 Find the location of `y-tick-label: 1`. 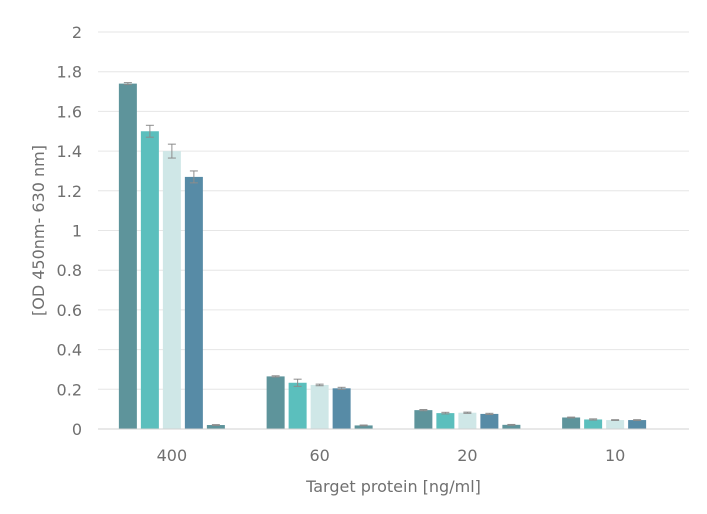

y-tick-label: 1 is located at coordinates (77, 231).